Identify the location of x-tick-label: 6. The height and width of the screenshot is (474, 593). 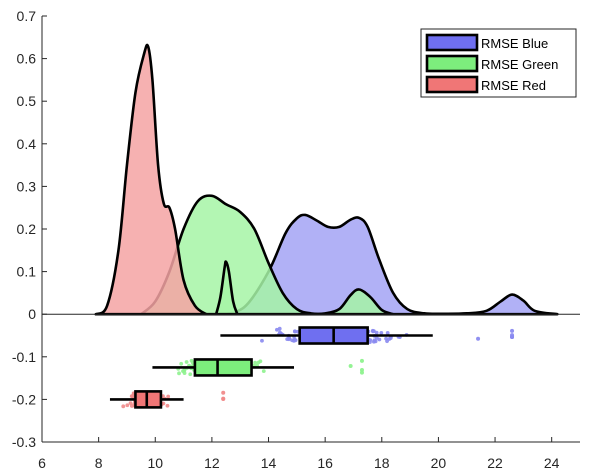
(42, 463).